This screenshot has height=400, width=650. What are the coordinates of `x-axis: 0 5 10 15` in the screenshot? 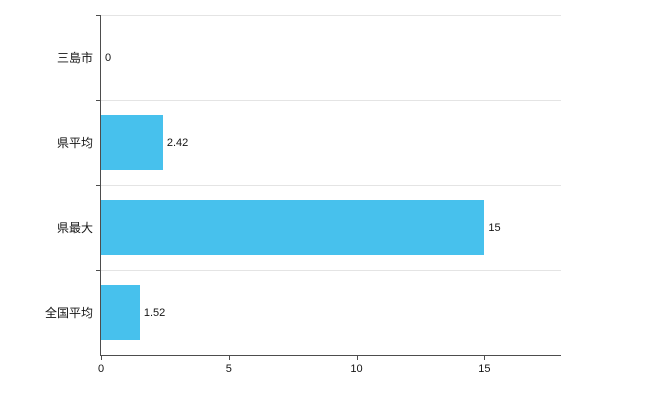 It's located at (329, 368).